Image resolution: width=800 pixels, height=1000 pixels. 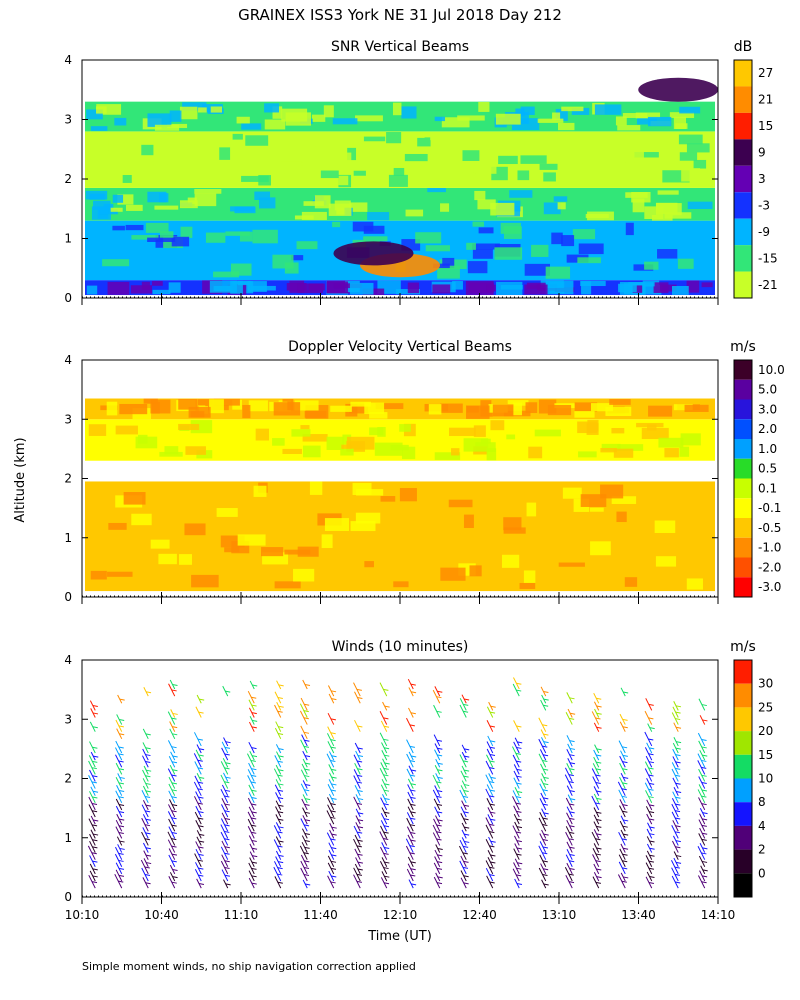 I want to click on colorbar-label: -1.0, so click(x=769, y=548).